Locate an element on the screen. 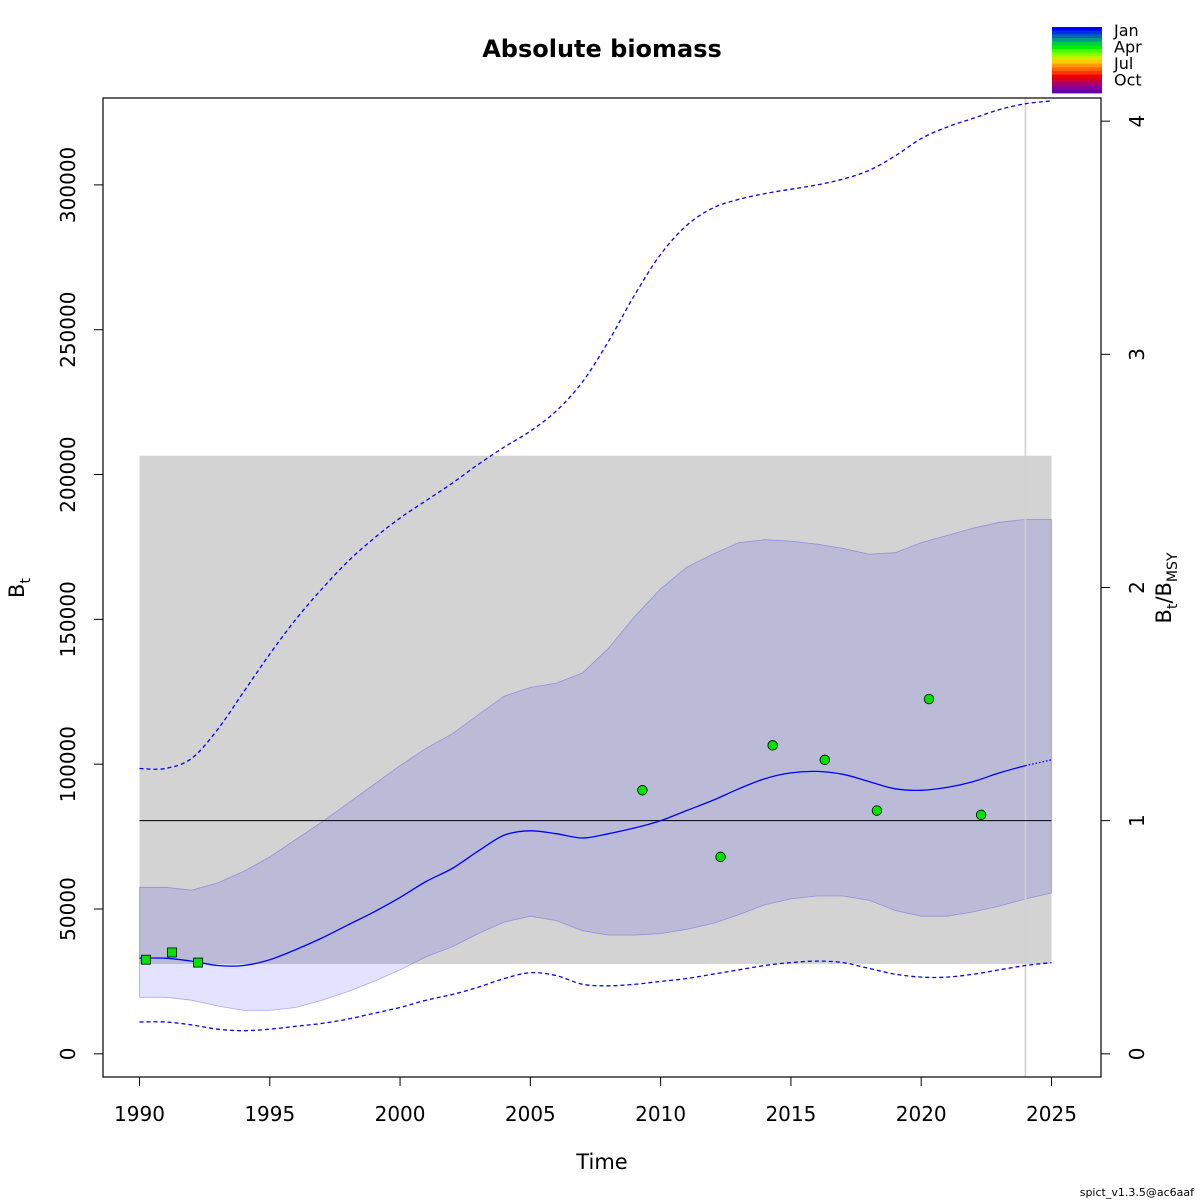 This screenshot has height=1200, width=1200. y-tick-label: 50000 is located at coordinates (68, 909).